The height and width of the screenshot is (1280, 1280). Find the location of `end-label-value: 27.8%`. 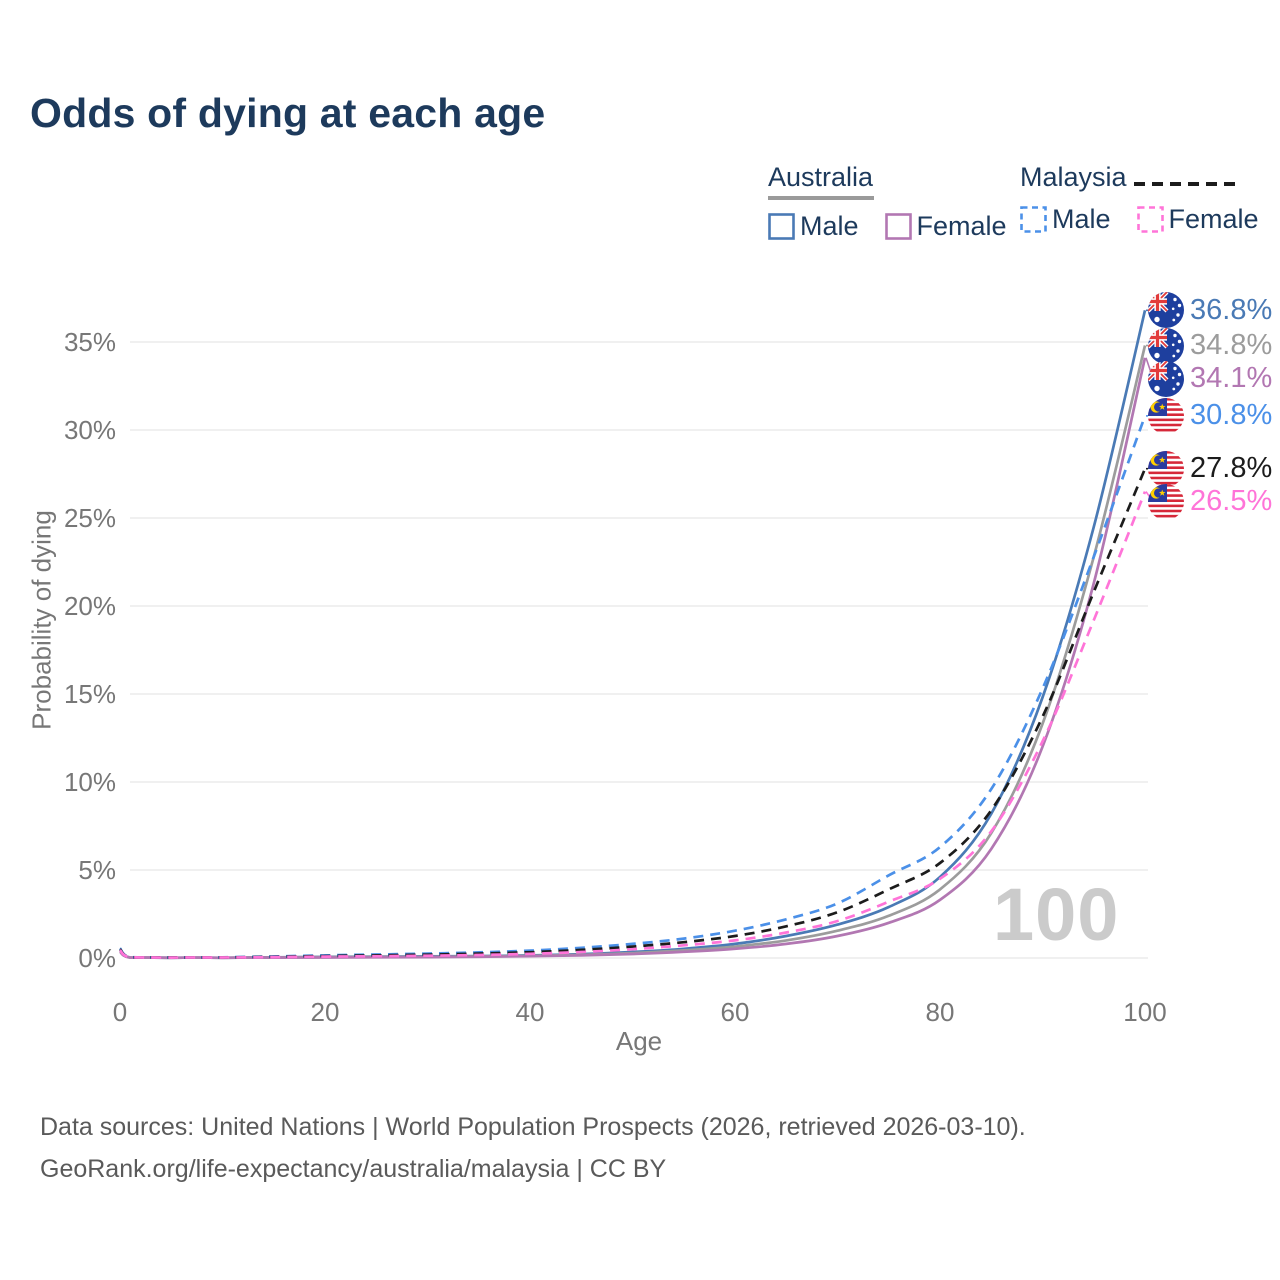

end-label-value: 27.8% is located at coordinates (1231, 468).